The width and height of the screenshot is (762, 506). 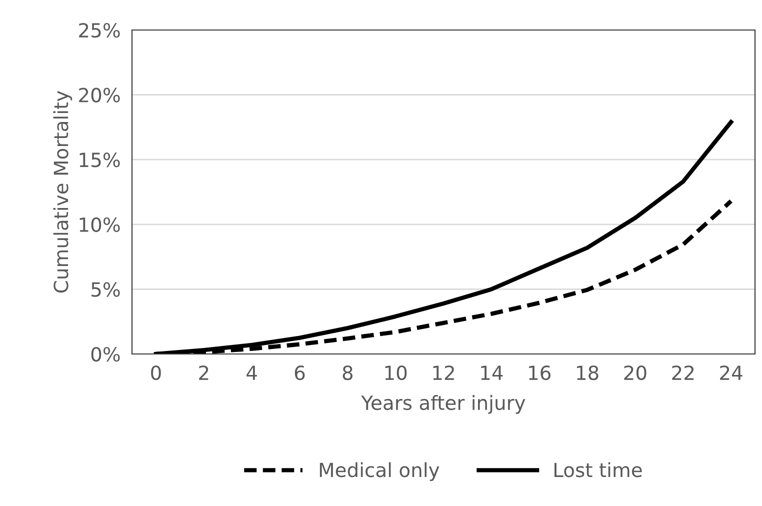 What do you see at coordinates (62, 191) in the screenshot?
I see `y-axis-title: Cumulative Mortality` at bounding box center [62, 191].